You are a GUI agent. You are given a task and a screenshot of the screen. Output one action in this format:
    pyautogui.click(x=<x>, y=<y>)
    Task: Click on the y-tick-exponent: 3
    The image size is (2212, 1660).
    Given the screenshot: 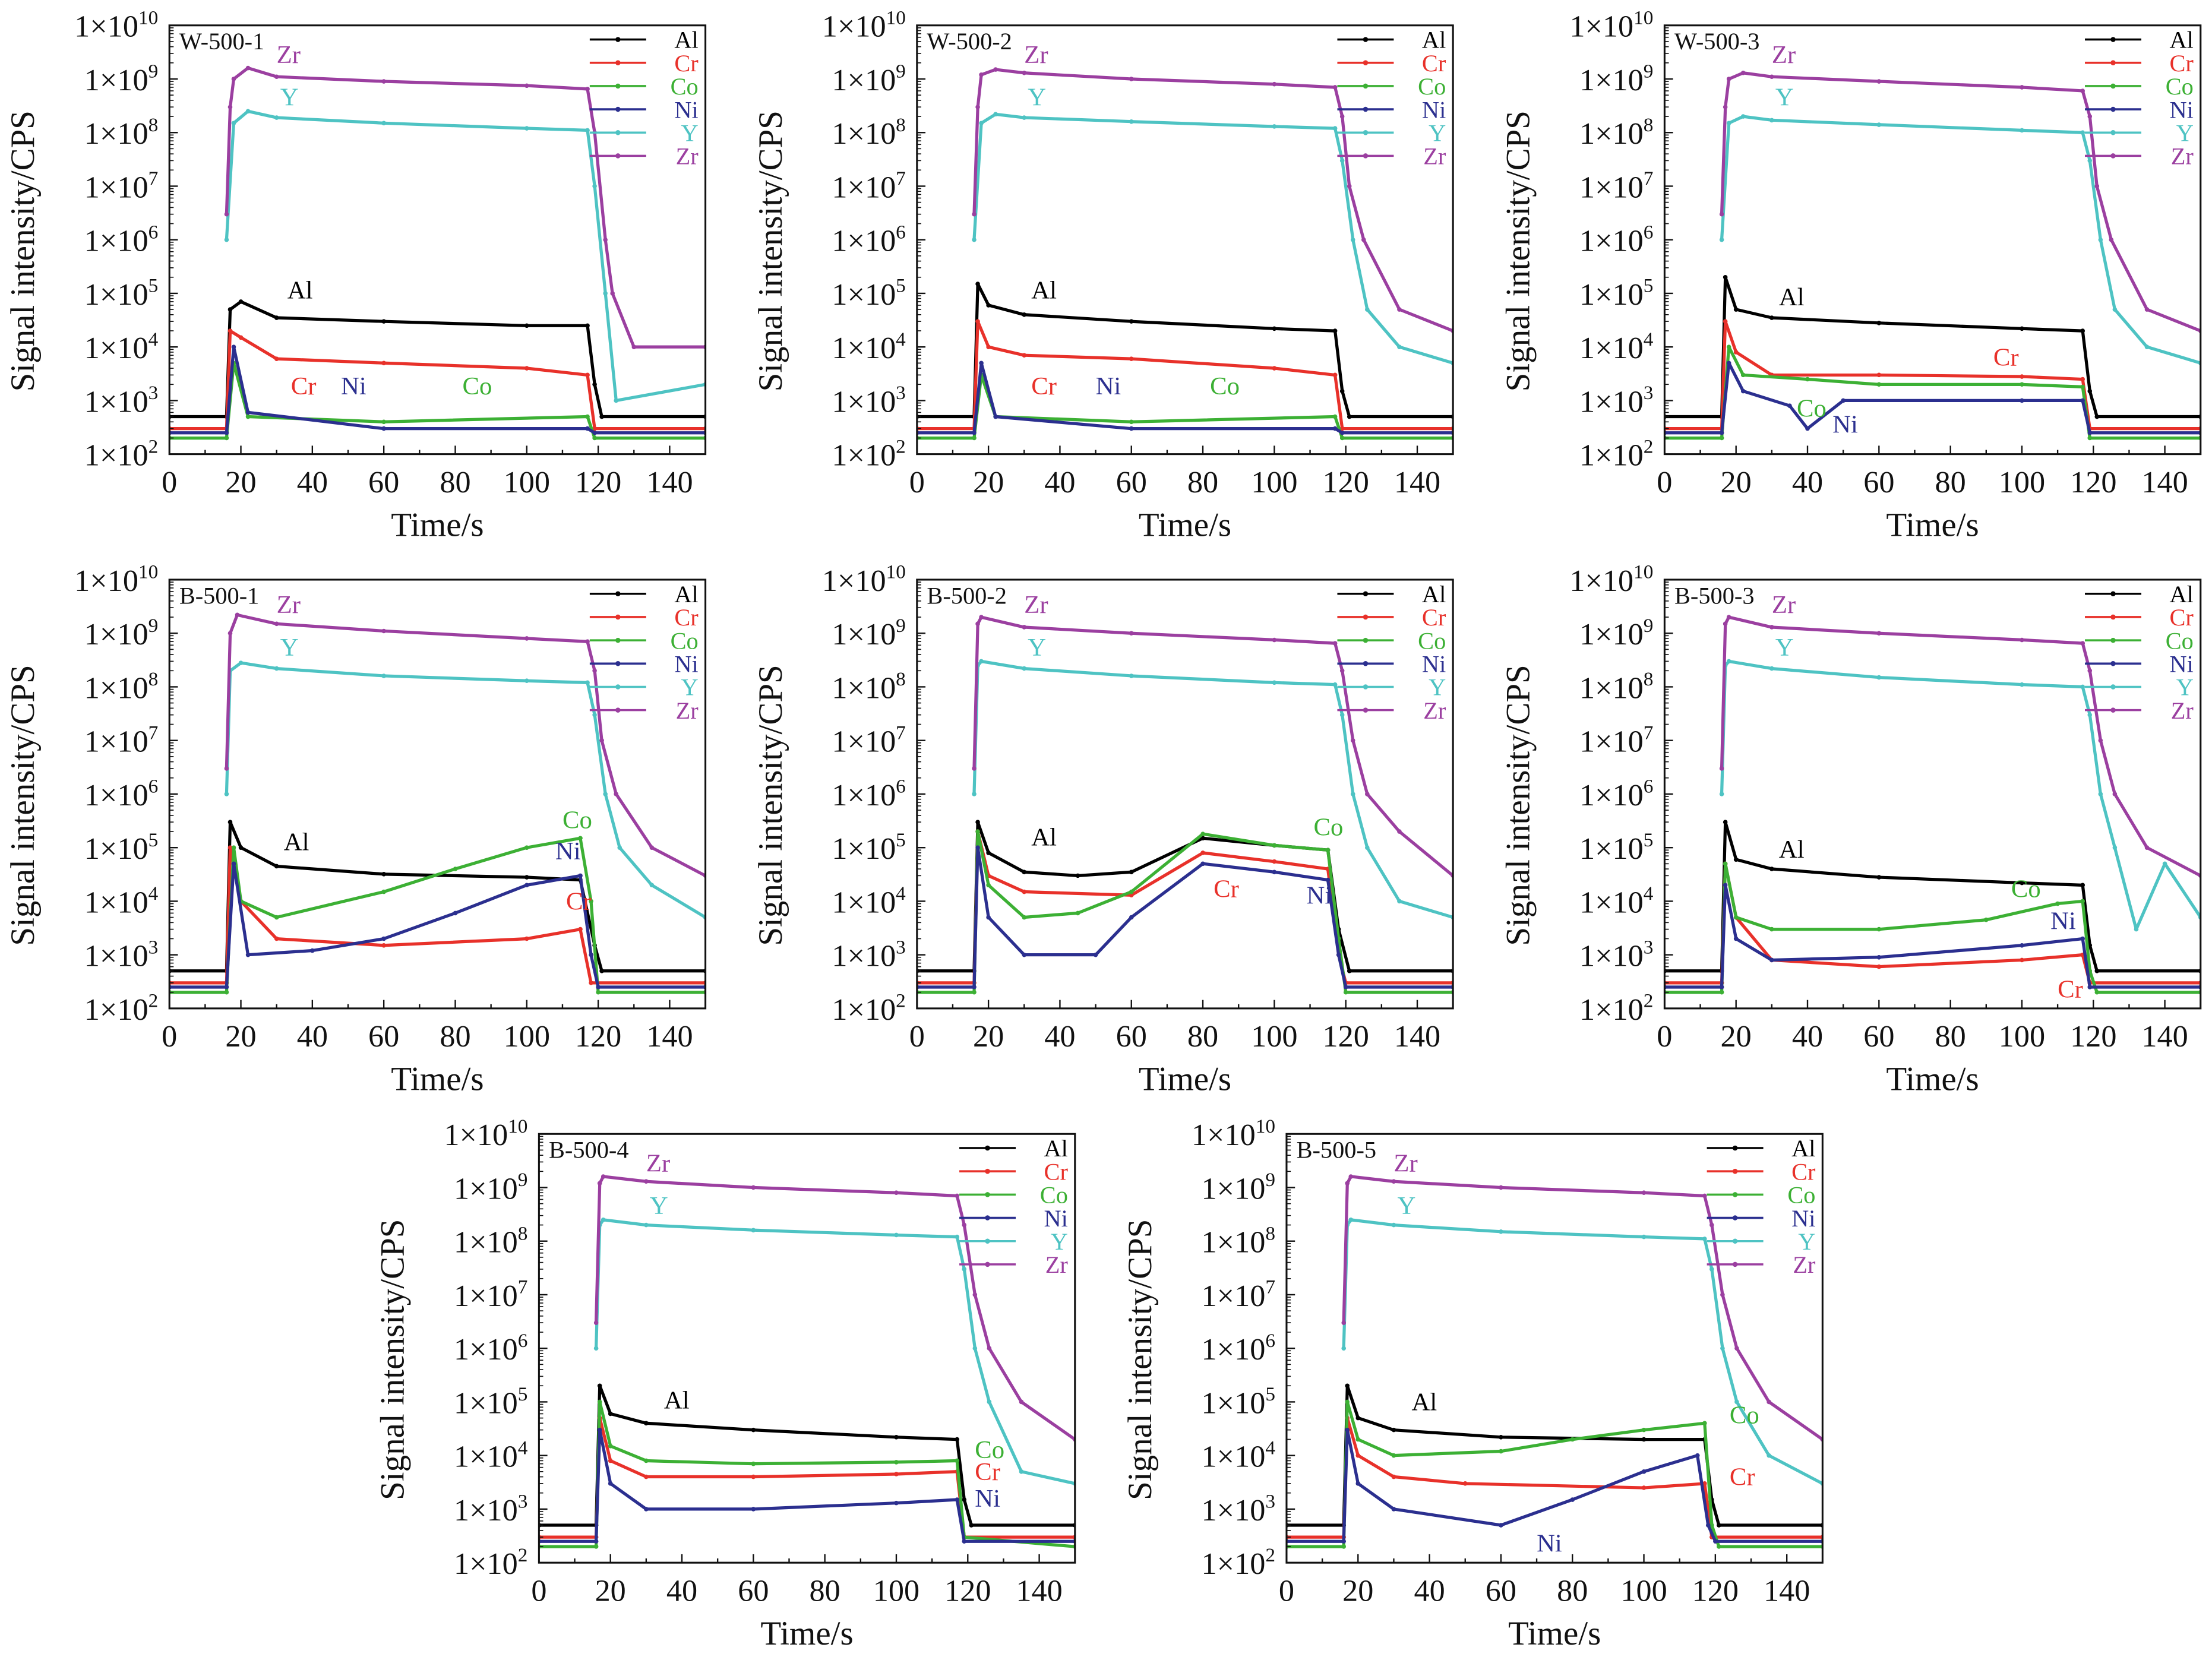 What is the action you would take?
    pyautogui.click(x=901, y=947)
    